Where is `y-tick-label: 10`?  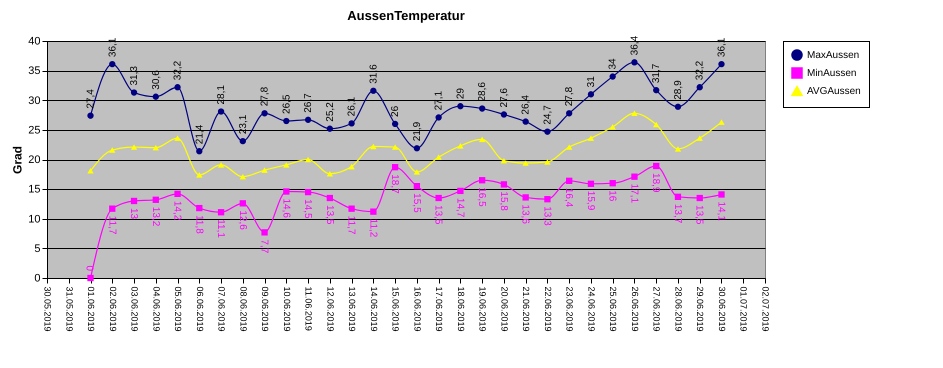
y-tick-label: 10 is located at coordinates (34, 219).